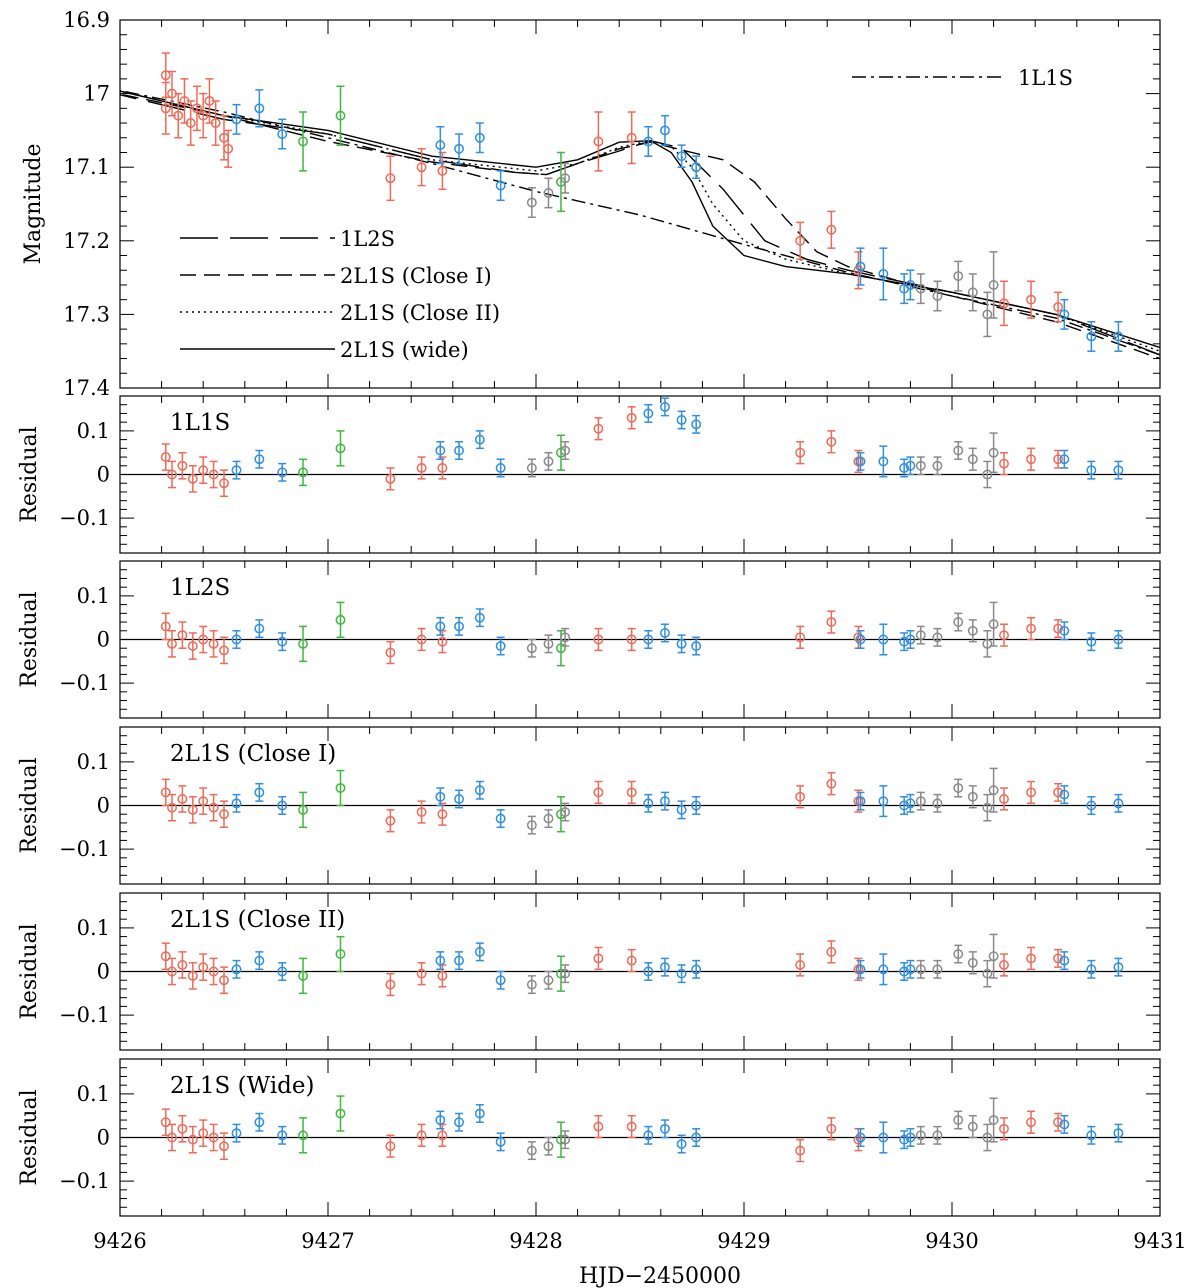  What do you see at coordinates (29, 971) in the screenshot?
I see `residual-4-axis-title: Residual` at bounding box center [29, 971].